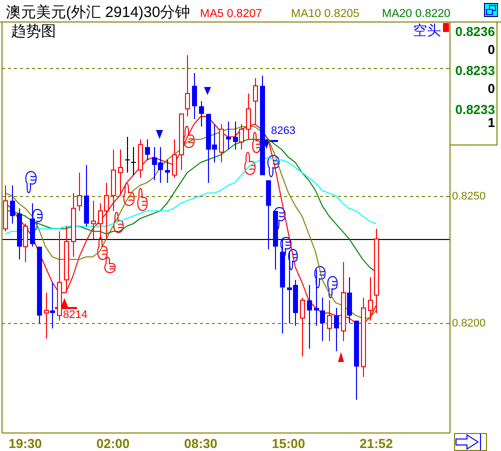 The image size is (501, 451). I want to click on annotation: 8214, so click(75, 315).